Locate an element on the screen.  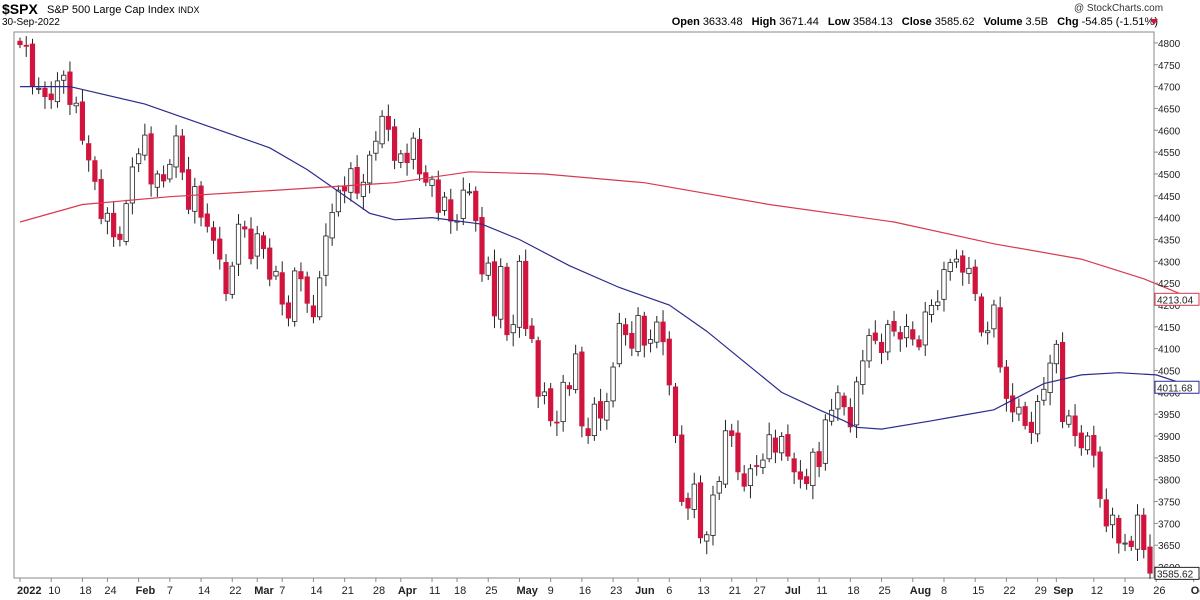
price-tags: 4213.04 4011.68 3585.62 is located at coordinates (1177, 436).